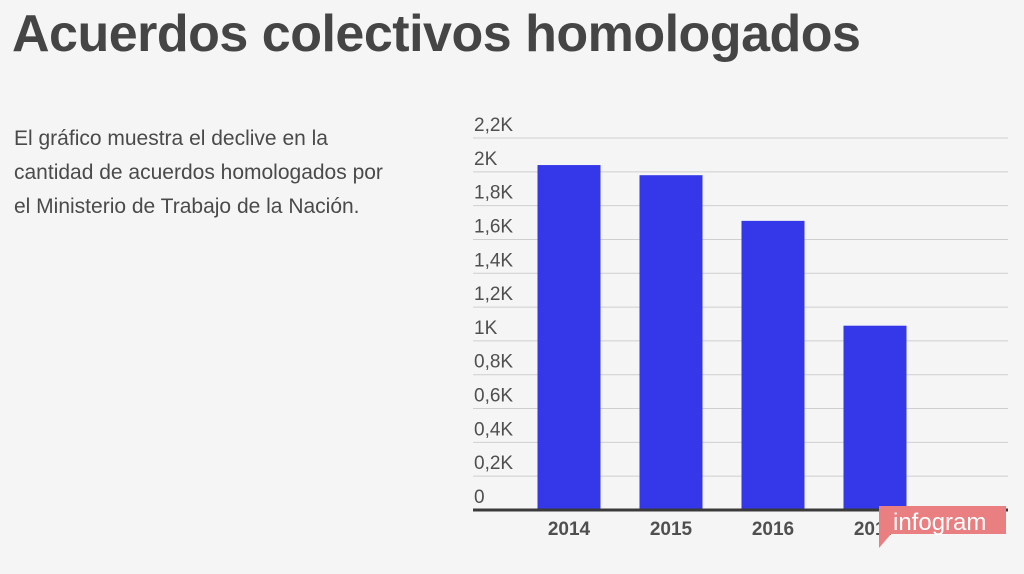  Describe the element at coordinates (493, 362) in the screenshot. I see `y-tick-label: 0,8K` at that location.